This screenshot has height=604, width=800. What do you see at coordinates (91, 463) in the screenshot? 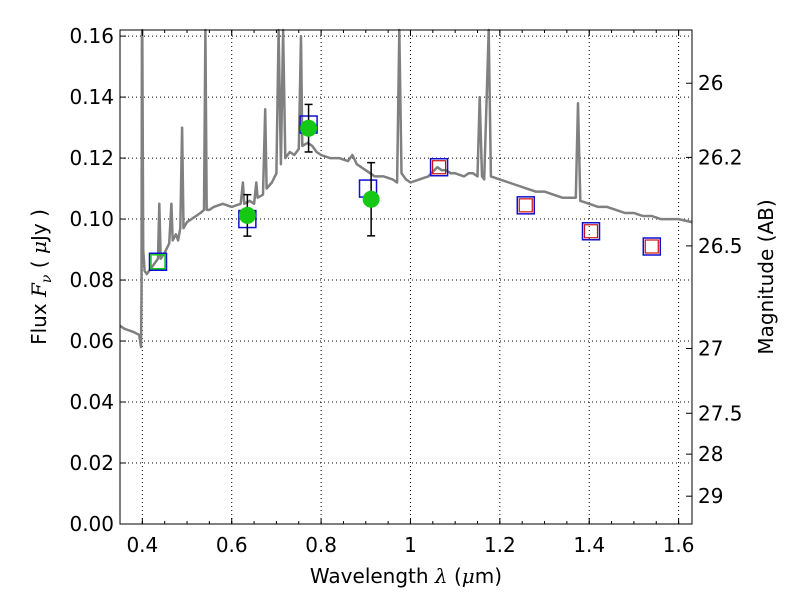
I see `y-tick-label: 0.02` at bounding box center [91, 463].